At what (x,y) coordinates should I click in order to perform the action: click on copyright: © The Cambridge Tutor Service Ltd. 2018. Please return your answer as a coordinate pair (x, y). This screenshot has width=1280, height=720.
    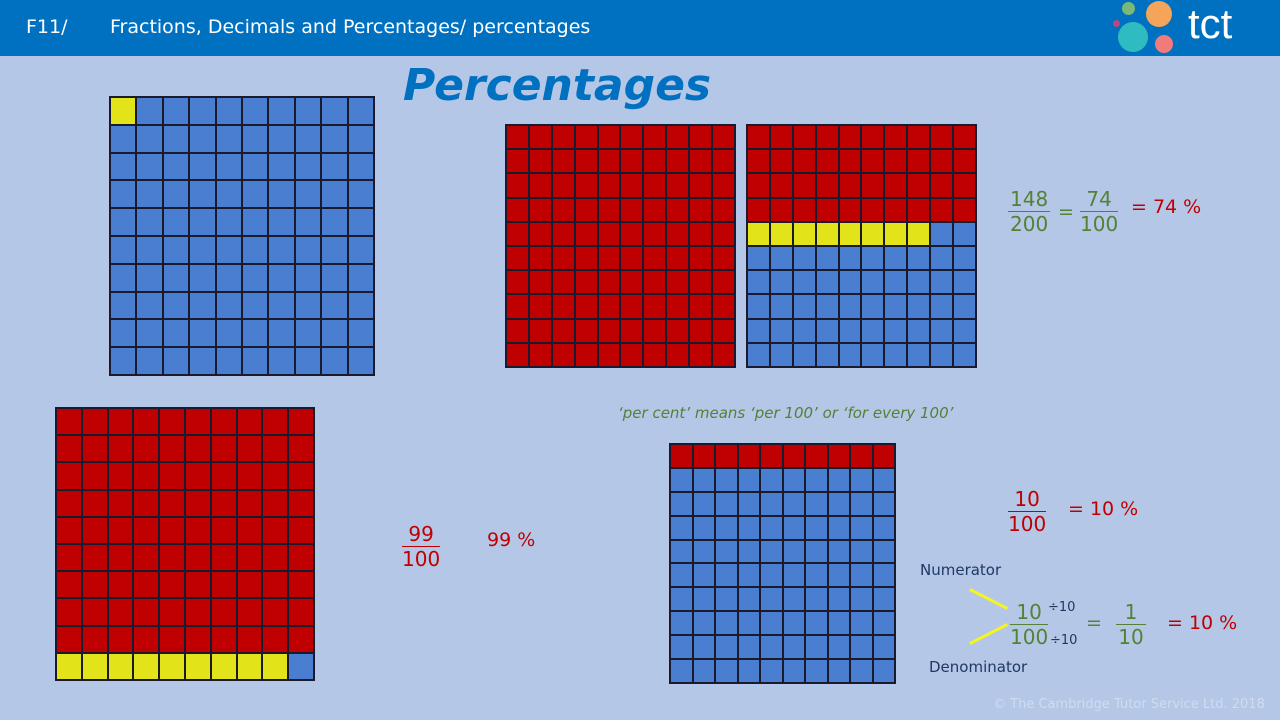
    Looking at the image, I should click on (1129, 704).